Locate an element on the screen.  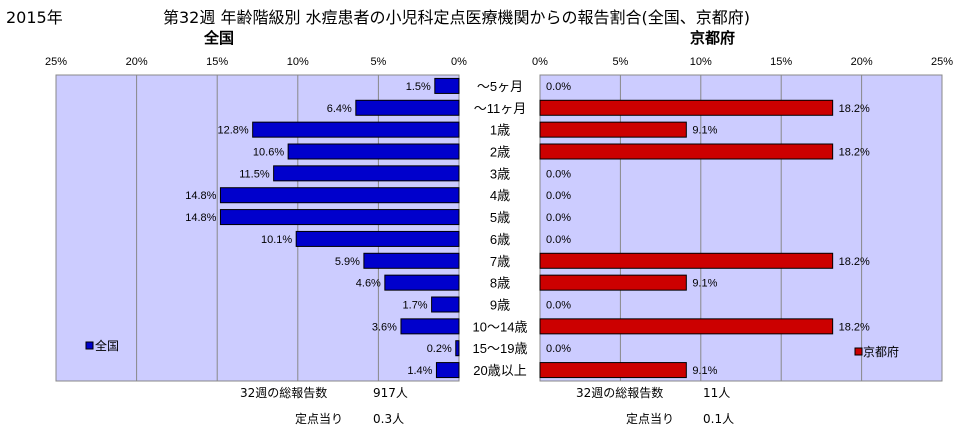
national-tick-label: 10% is located at coordinates (298, 62).